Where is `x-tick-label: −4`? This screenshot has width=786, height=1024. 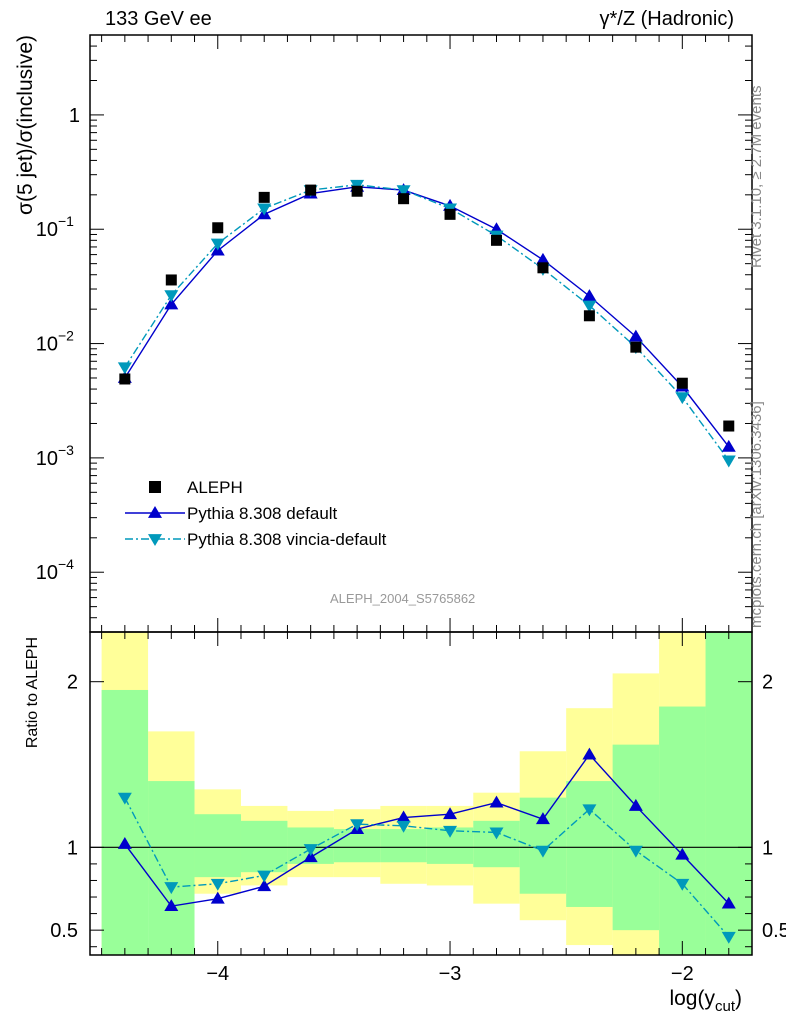 x-tick-label: −4 is located at coordinates (217, 974).